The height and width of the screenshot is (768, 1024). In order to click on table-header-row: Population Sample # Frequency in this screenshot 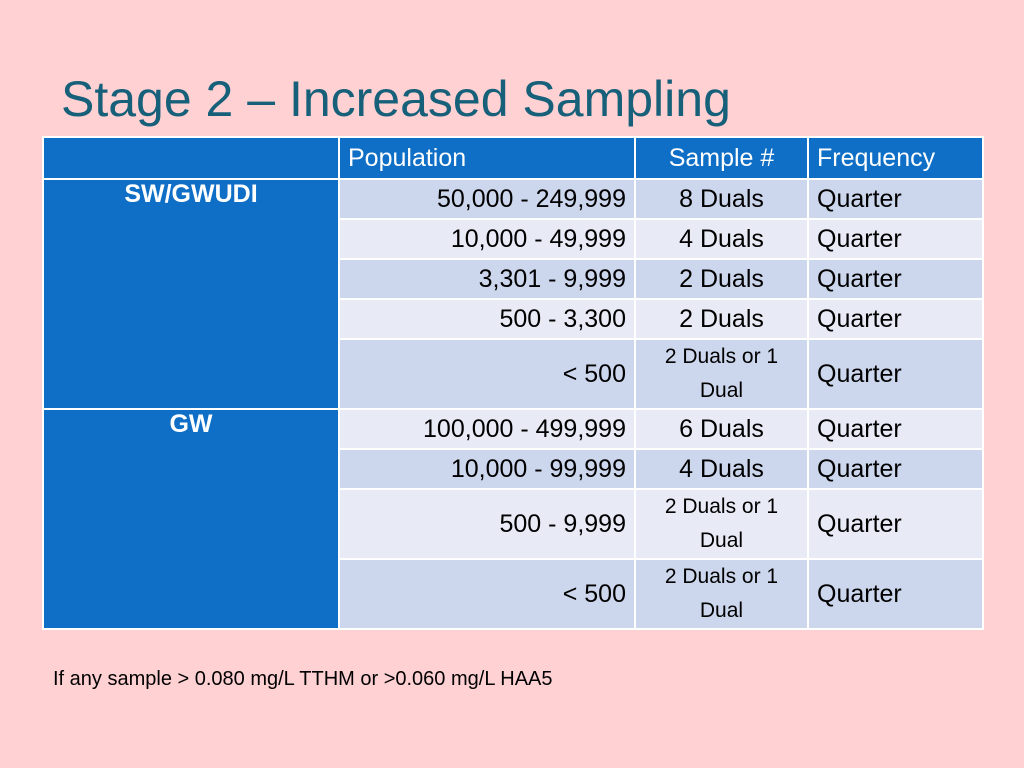, I will do `click(513, 158)`.